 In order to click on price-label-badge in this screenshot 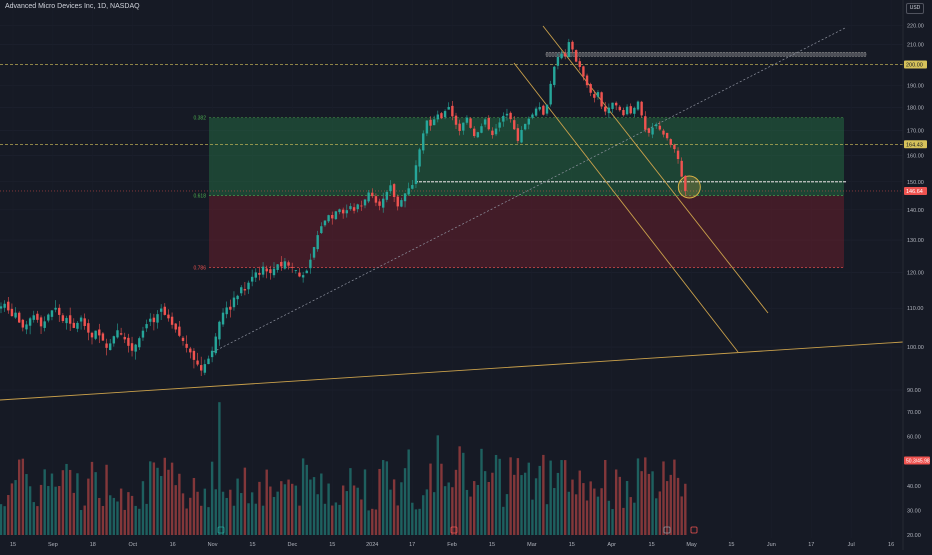, I will do `click(915, 190)`.